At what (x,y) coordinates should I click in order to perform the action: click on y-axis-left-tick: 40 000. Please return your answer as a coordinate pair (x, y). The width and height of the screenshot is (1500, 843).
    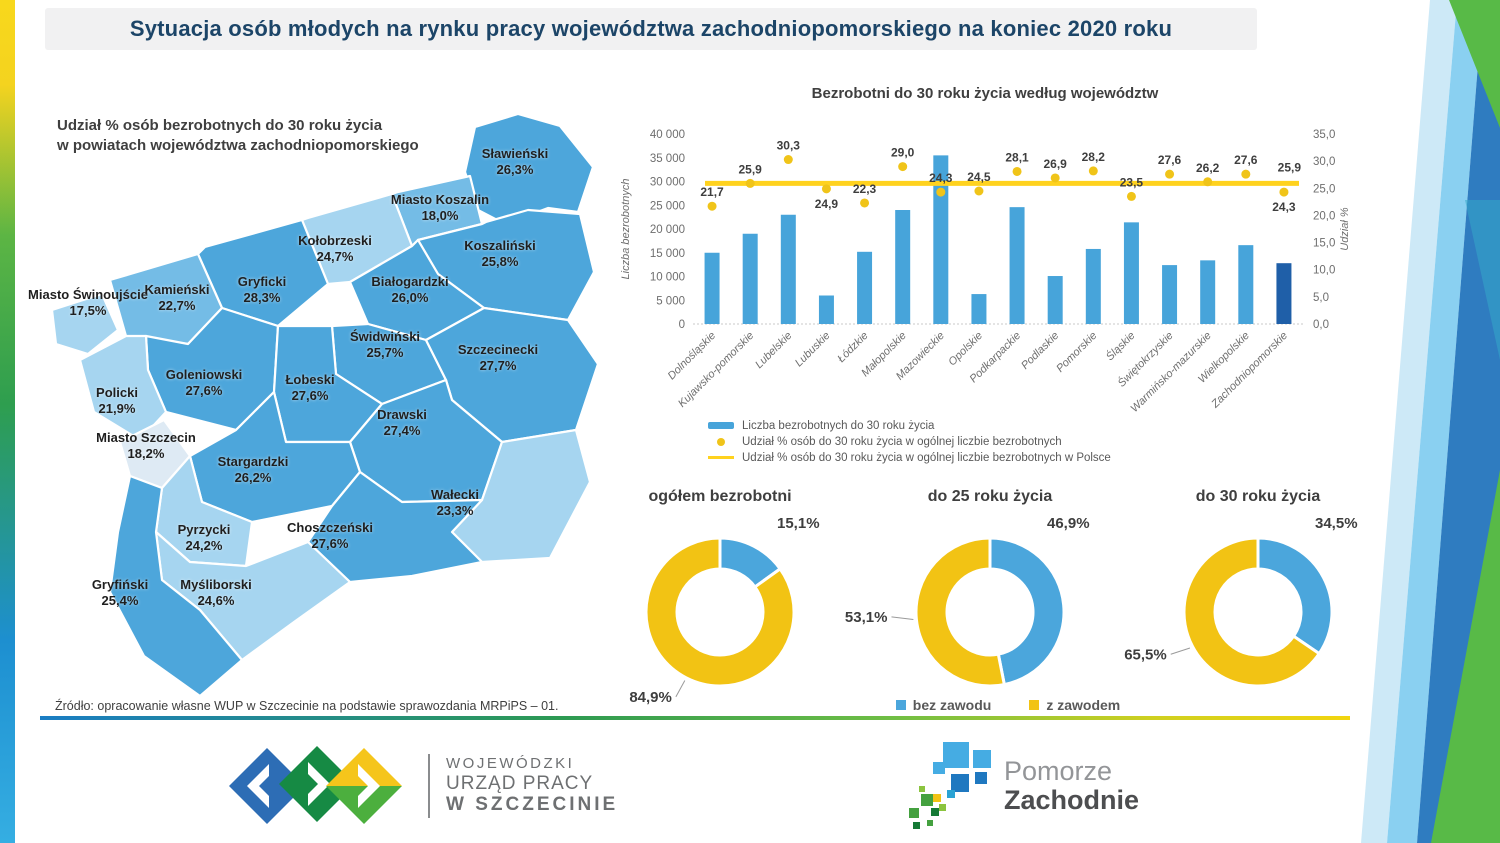
    Looking at the image, I should click on (667, 135).